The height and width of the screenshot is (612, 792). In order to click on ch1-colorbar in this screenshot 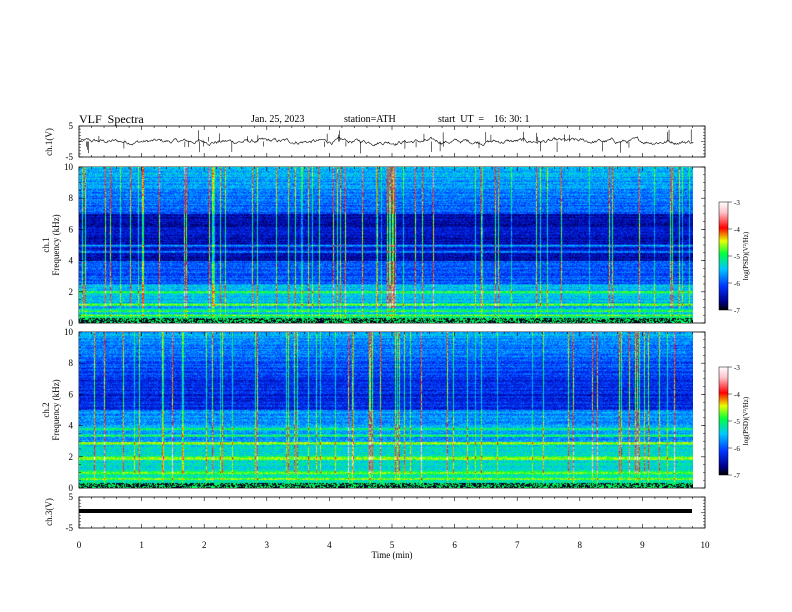, I will do `click(723, 256)`.